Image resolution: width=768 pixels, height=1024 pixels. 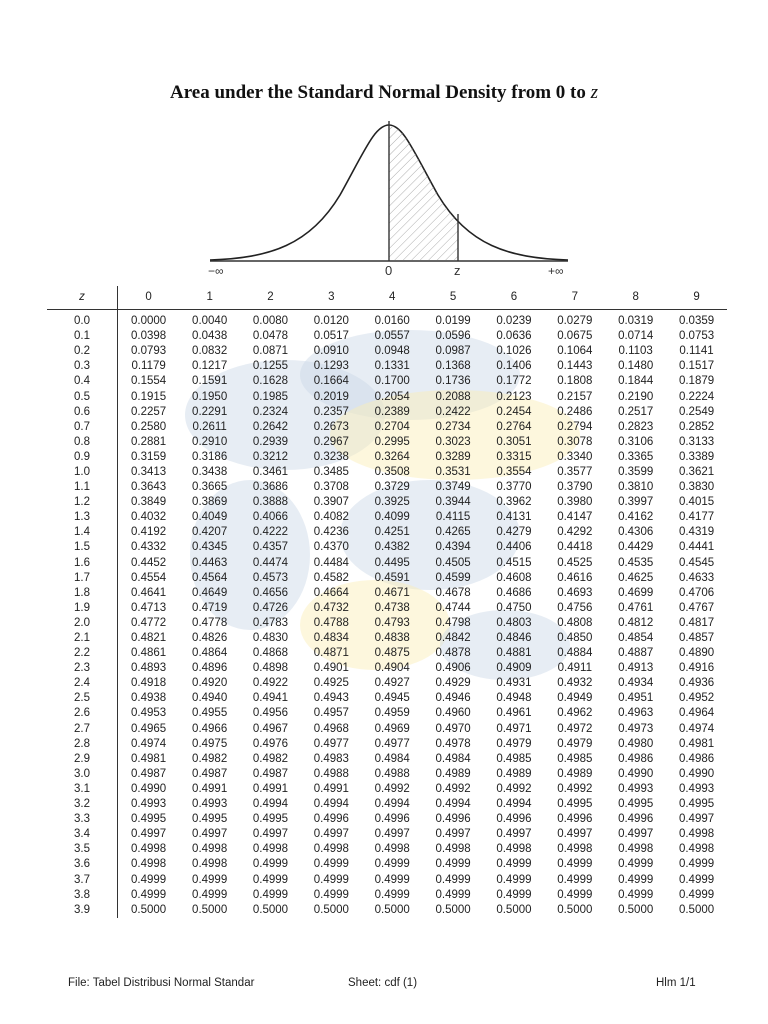 I want to click on probability-cell: 0.4382, so click(x=392, y=547).